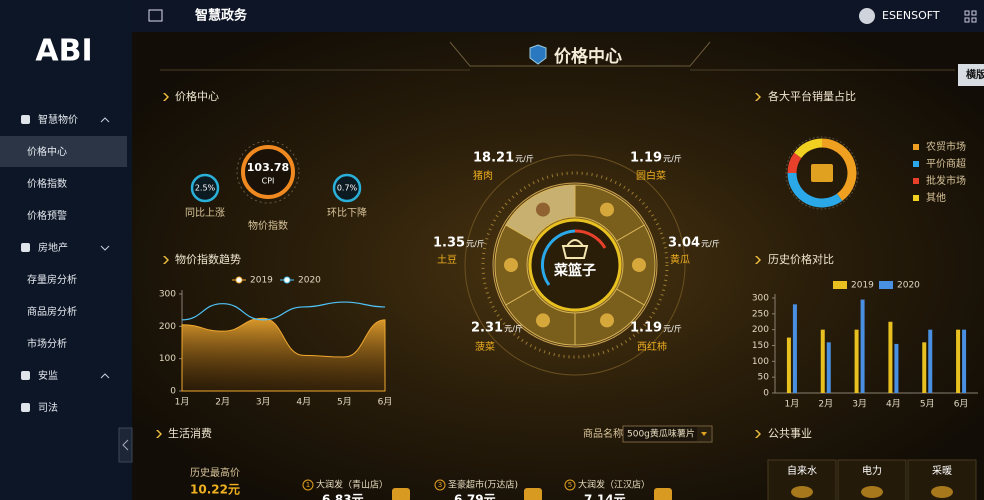 The height and width of the screenshot is (500, 984). I want to click on y-tick-label: 150, so click(760, 346).